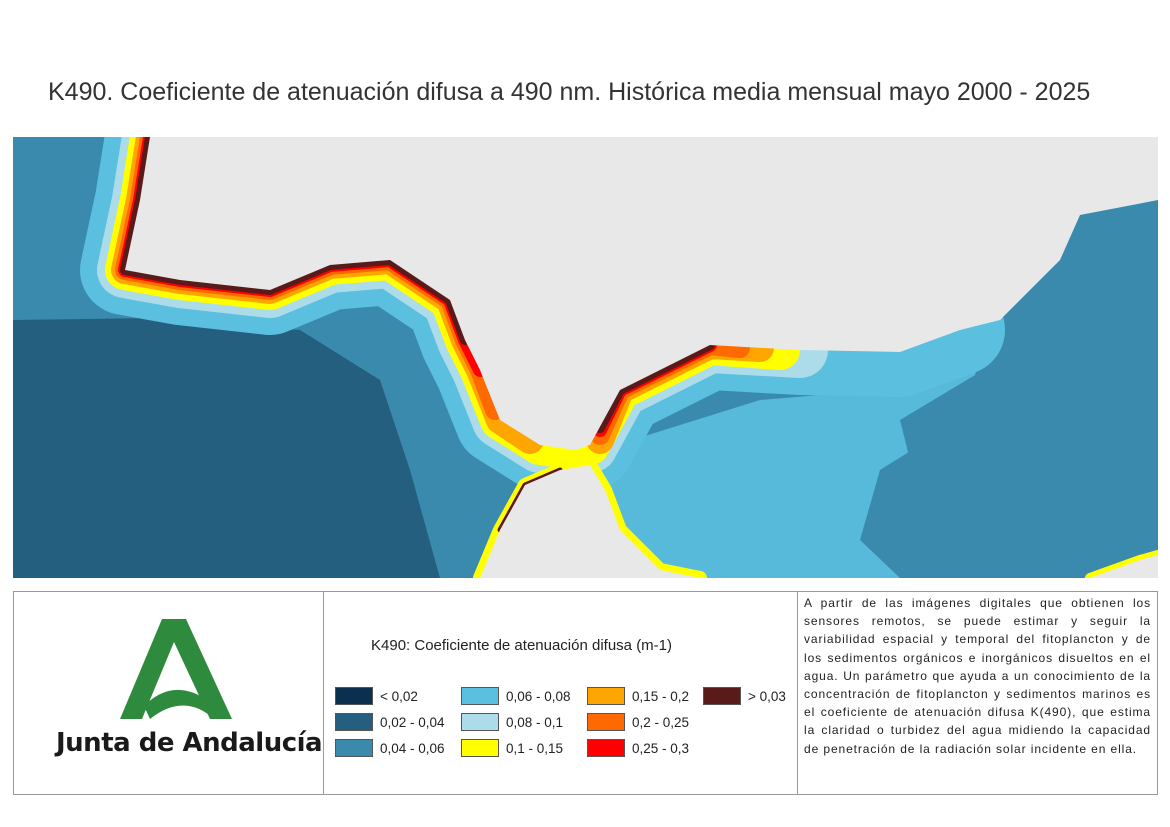  What do you see at coordinates (36, 223) in the screenshot?
I see `north-water` at bounding box center [36, 223].